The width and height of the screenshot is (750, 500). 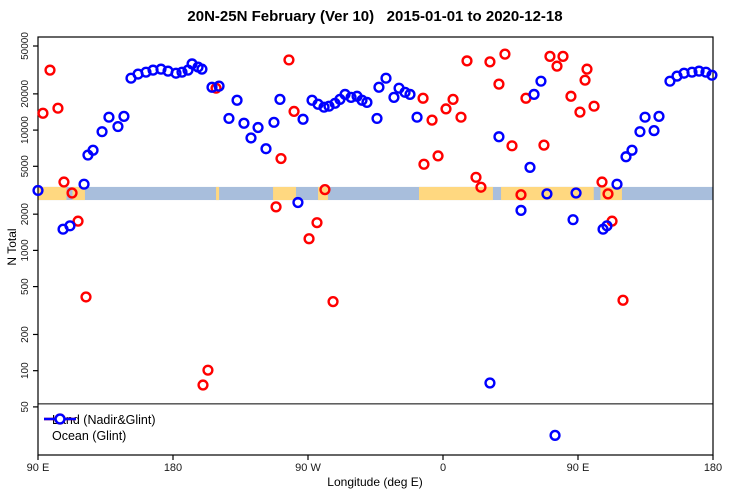 What do you see at coordinates (25, 46) in the screenshot?
I see `y-tick-label: 50000` at bounding box center [25, 46].